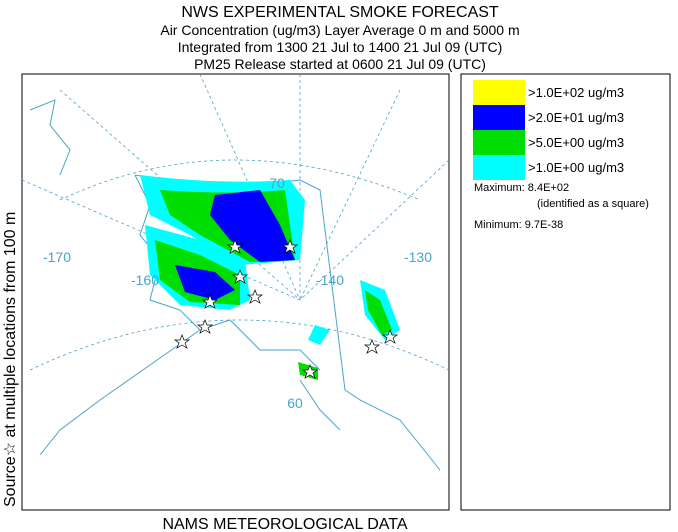  Describe the element at coordinates (418, 257) in the screenshot. I see `graticule-label: -130` at that location.